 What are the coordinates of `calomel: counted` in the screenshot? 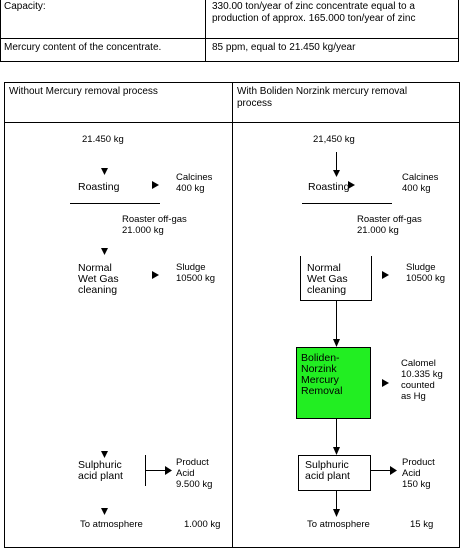 It's located at (418, 385).